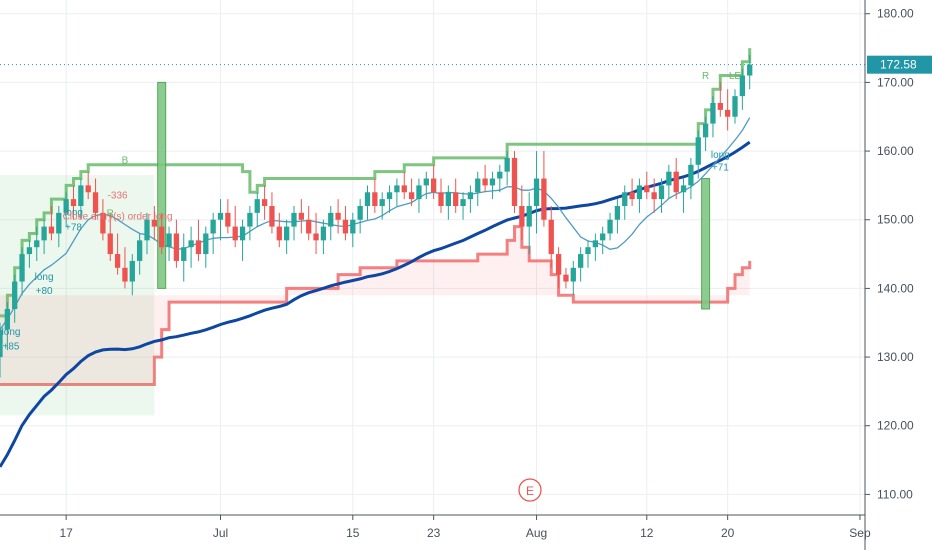  I want to click on earnings-event-marker: E, so click(530, 490).